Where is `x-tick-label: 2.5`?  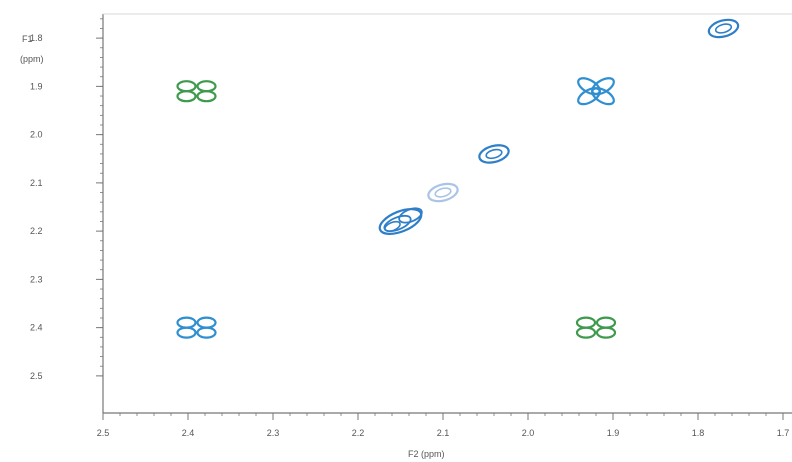
x-tick-label: 2.5 is located at coordinates (103, 433).